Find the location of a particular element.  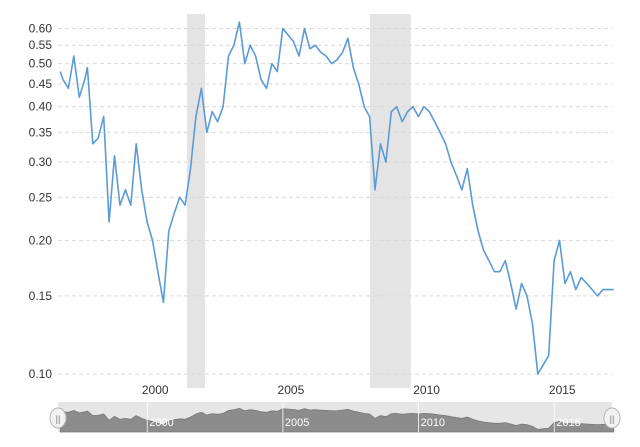

navigator-left-handle: || is located at coordinates (58, 418).